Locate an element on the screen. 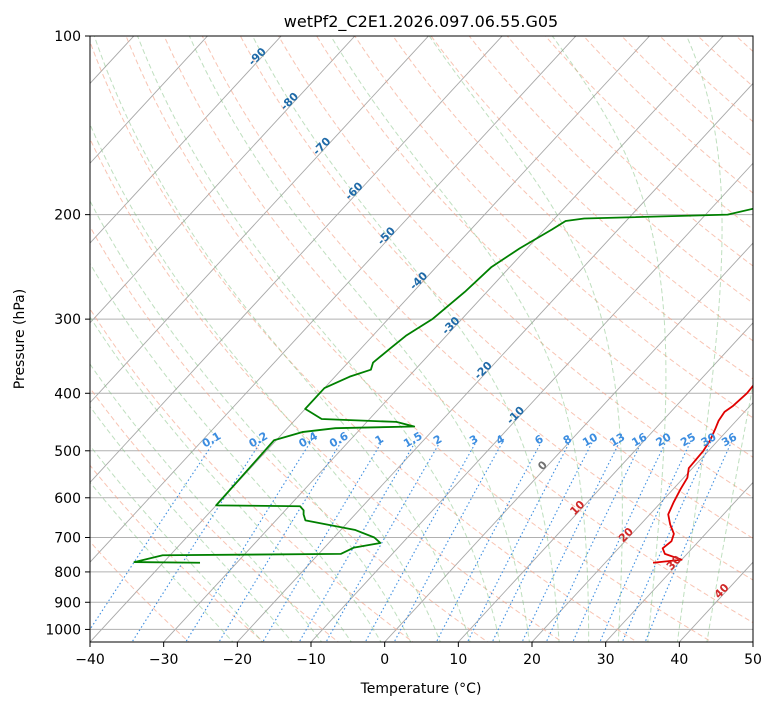 Image resolution: width=775 pixels, height=708 pixels. y-axis-ticks: 100 200 300 400 500 600 700 800 900 1000 is located at coordinates (67, 333).